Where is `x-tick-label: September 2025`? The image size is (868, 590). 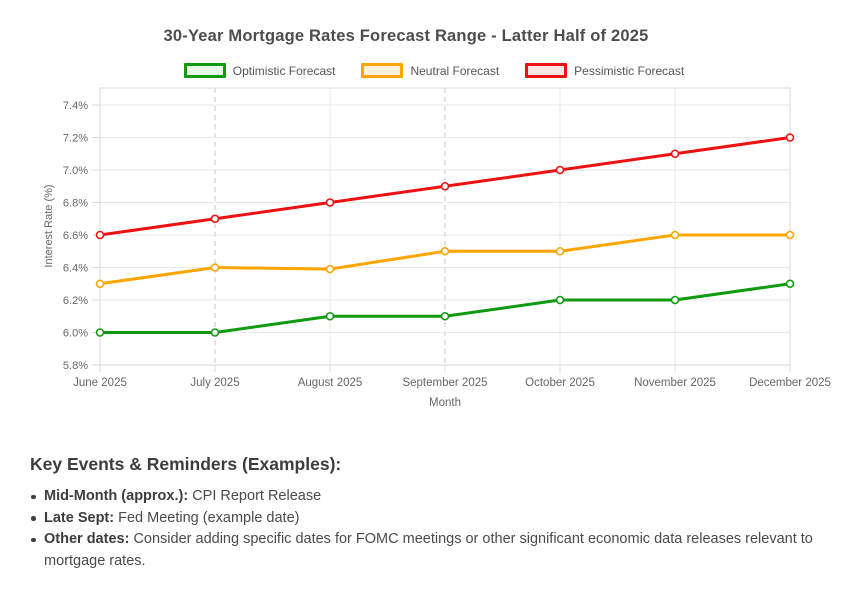
x-tick-label: September 2025 is located at coordinates (444, 383).